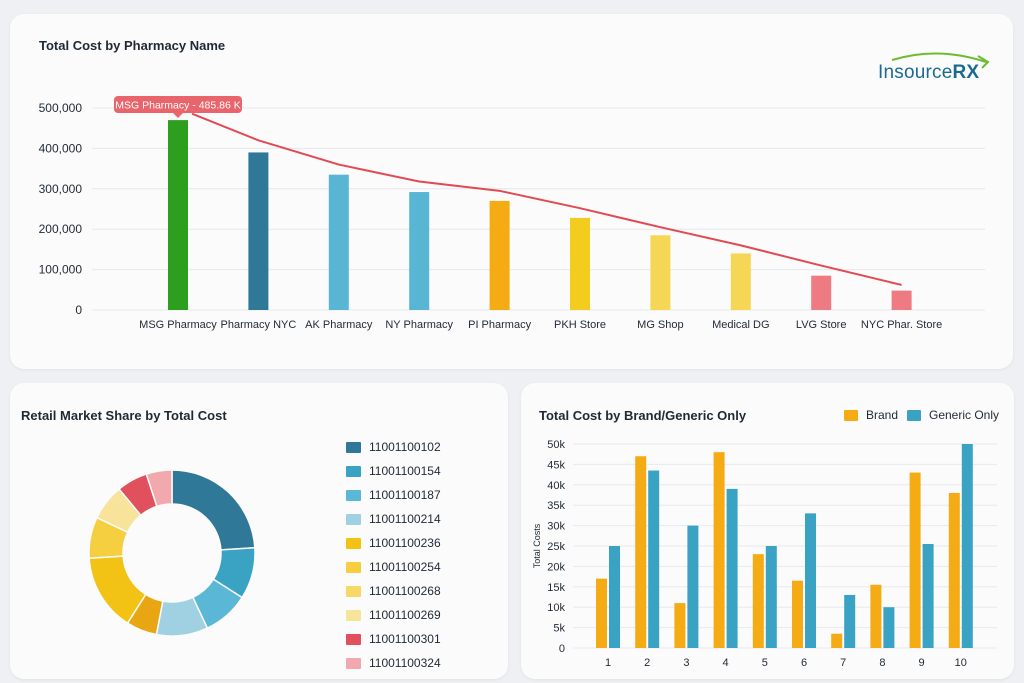  Describe the element at coordinates (124, 415) in the screenshot. I see `market-share-title: Retail Market Share by Total Cost` at that location.